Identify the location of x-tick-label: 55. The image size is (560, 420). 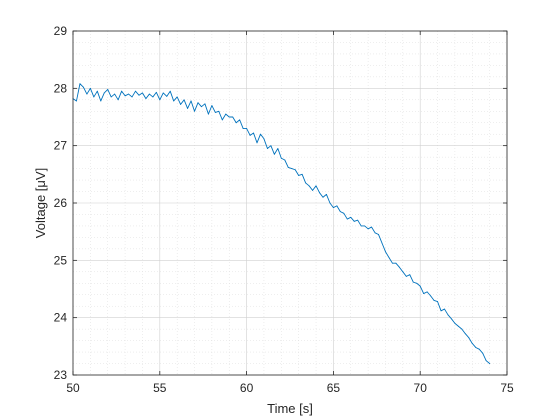
(160, 388).